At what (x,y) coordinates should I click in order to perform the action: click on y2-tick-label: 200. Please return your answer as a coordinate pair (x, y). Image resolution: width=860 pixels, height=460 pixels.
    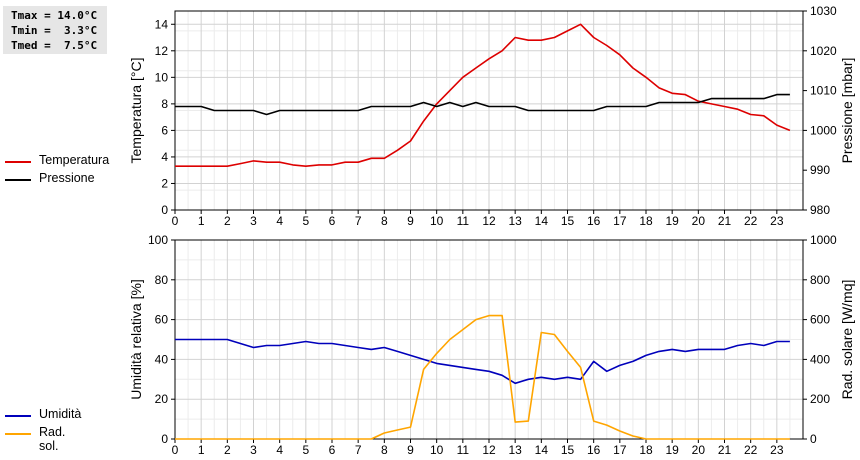
    Looking at the image, I should click on (820, 399).